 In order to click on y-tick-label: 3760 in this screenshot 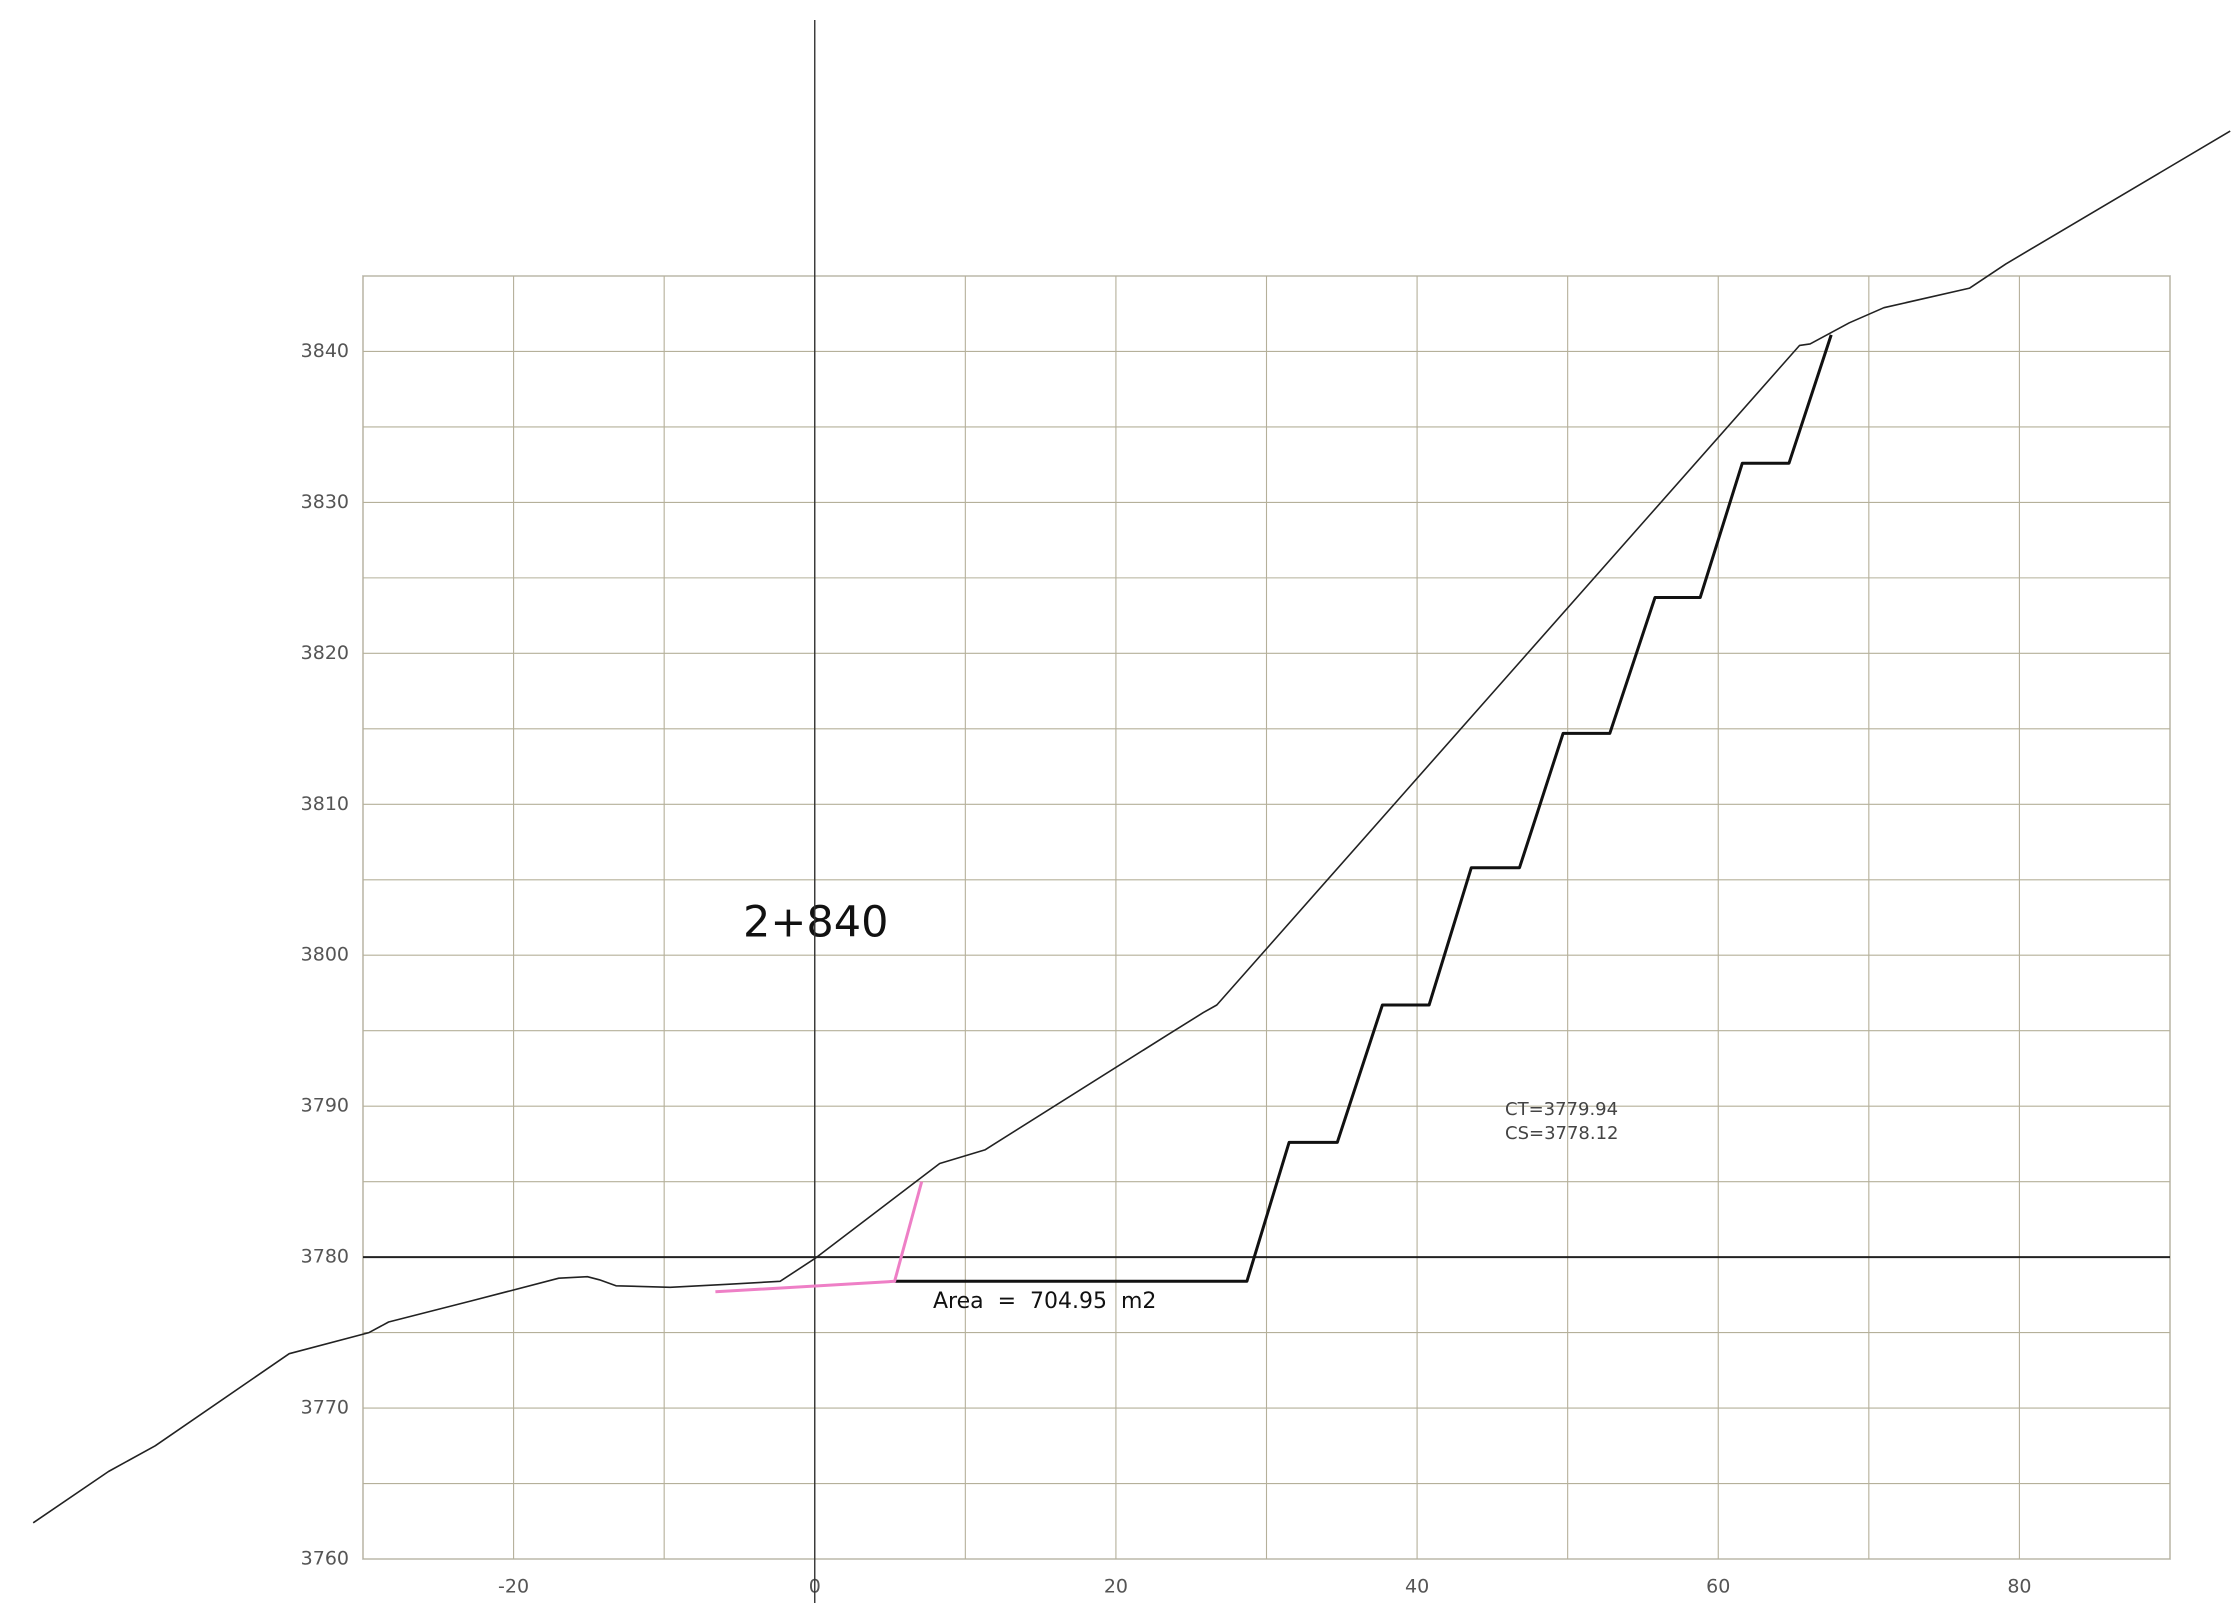, I will do `click(325, 1559)`.